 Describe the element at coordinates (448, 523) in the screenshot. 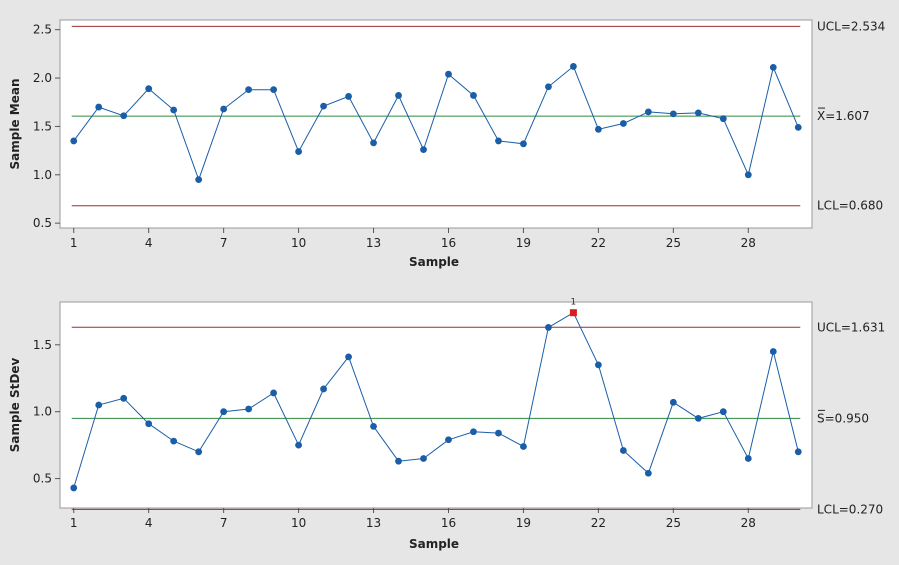

I see `stdev-x-tick-label: 16` at that location.